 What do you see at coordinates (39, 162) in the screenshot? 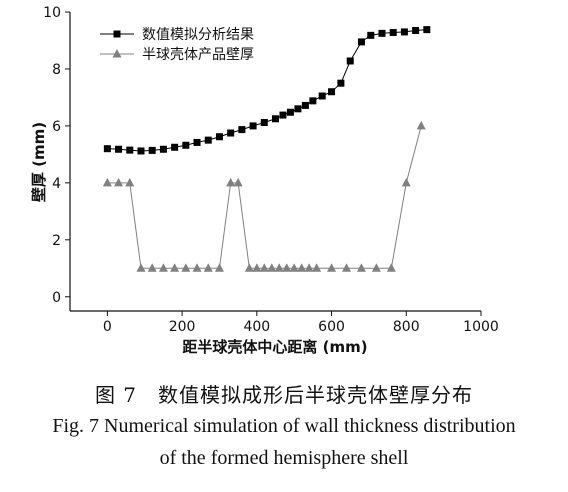
I see `y-axis-label: 壁厚 (mm)` at bounding box center [39, 162].